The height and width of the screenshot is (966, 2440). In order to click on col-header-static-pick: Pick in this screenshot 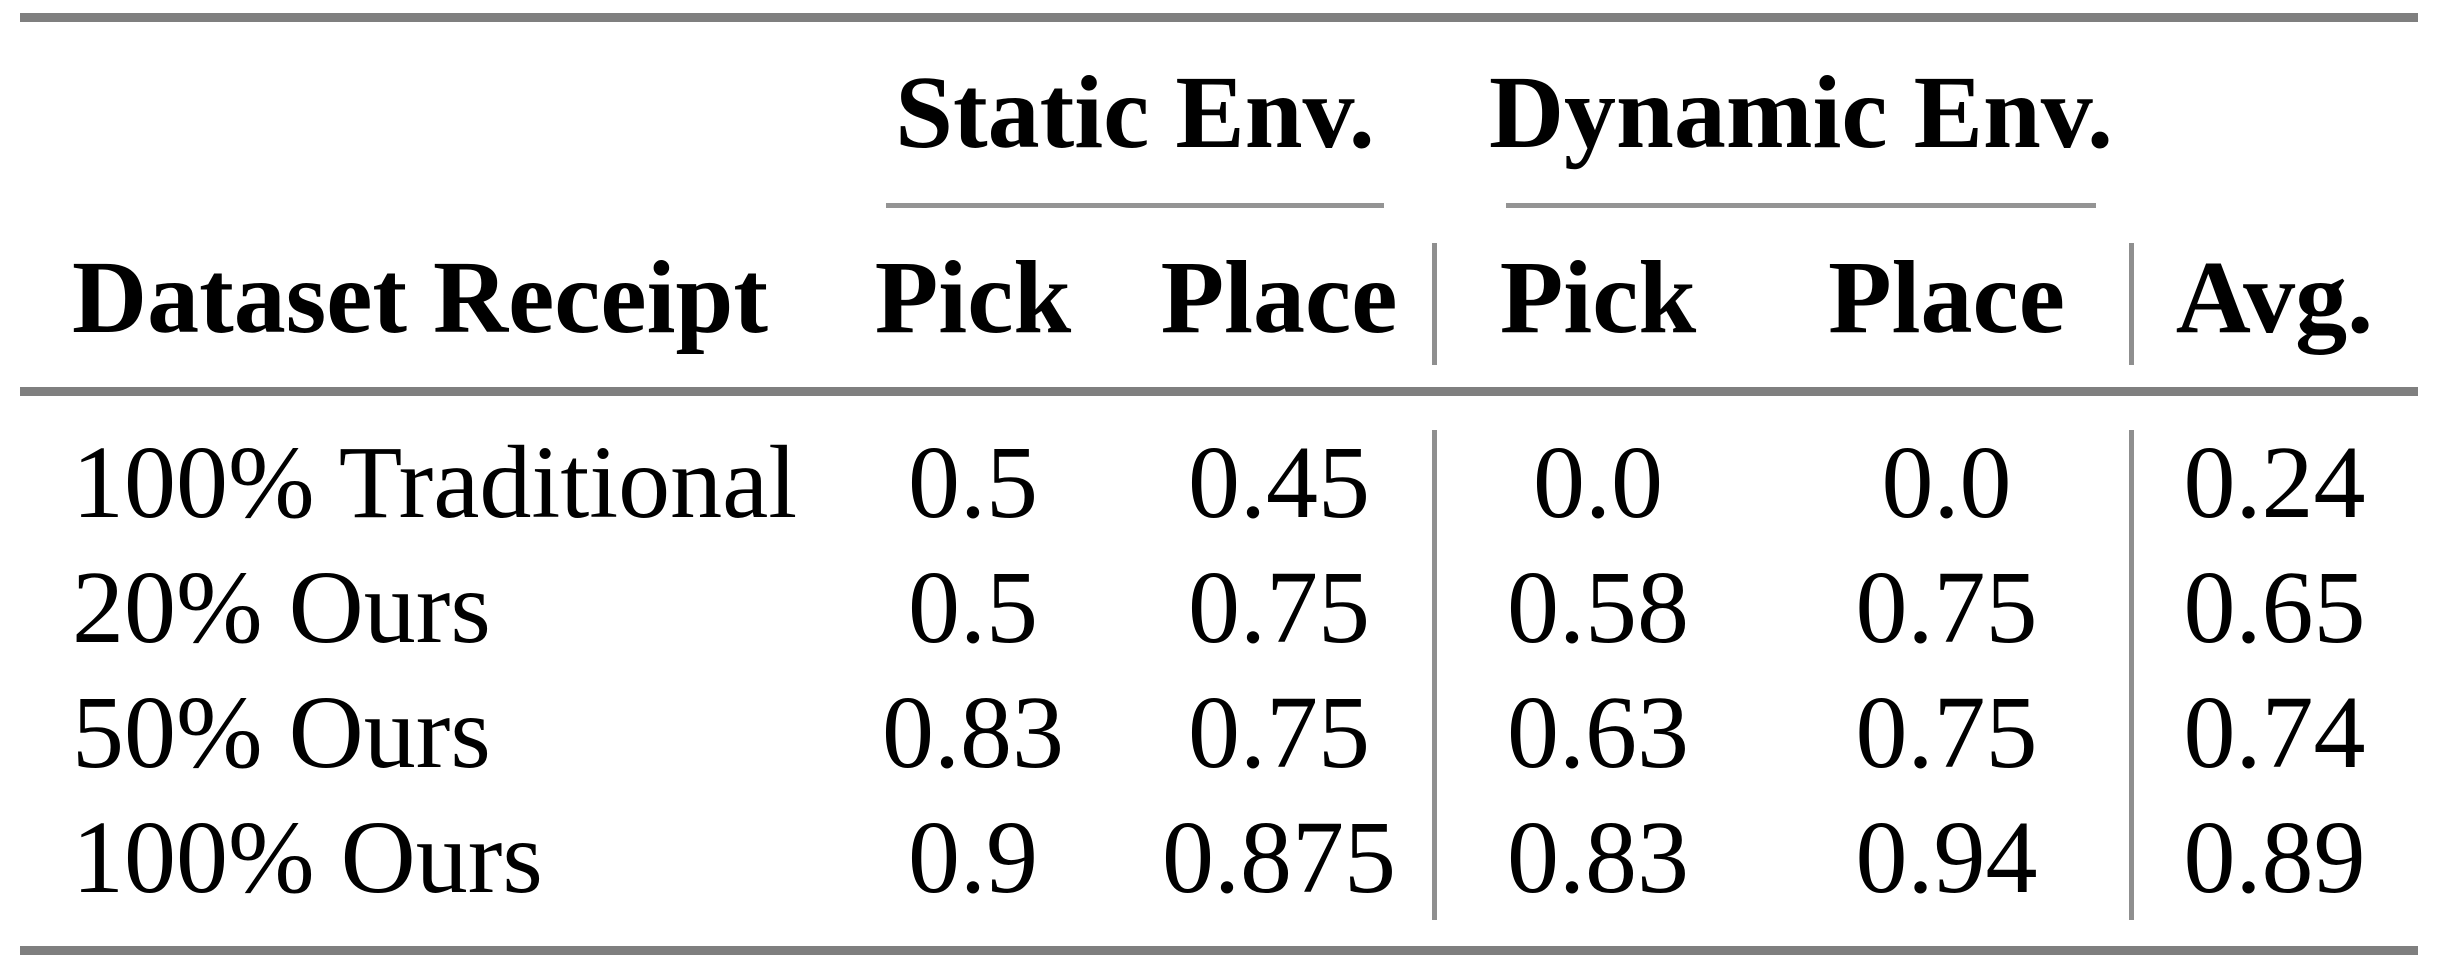, I will do `click(973, 297)`.